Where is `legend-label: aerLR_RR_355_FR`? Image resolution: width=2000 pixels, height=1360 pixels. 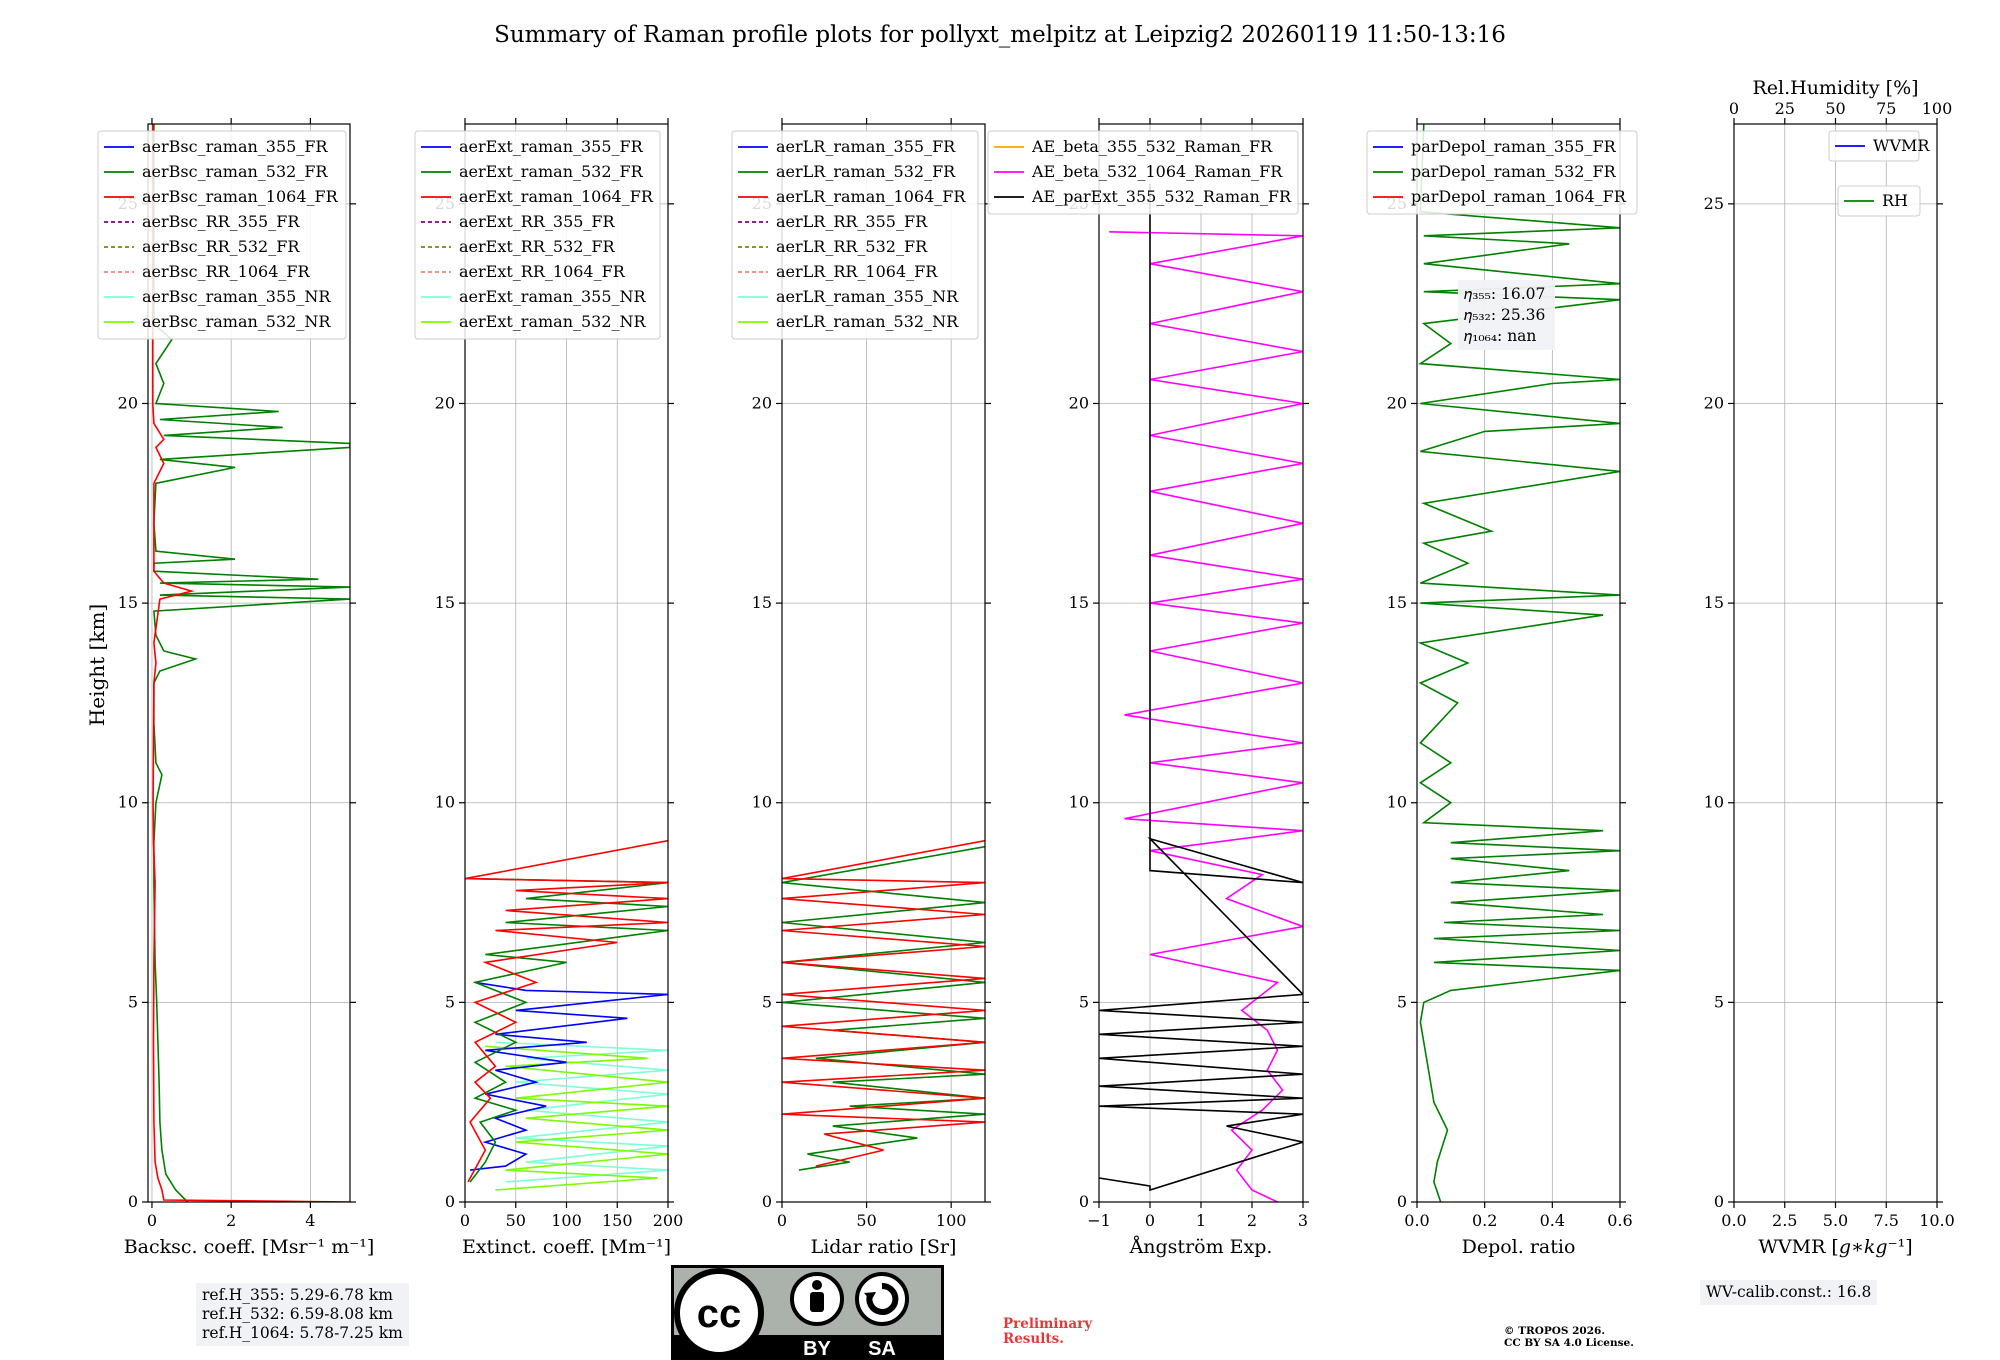
legend-label: aerLR_RR_355_FR is located at coordinates (852, 221).